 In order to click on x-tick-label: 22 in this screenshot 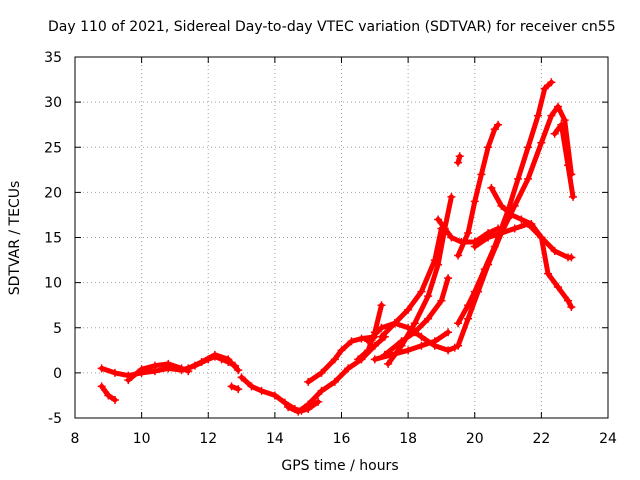, I will do `click(541, 439)`.